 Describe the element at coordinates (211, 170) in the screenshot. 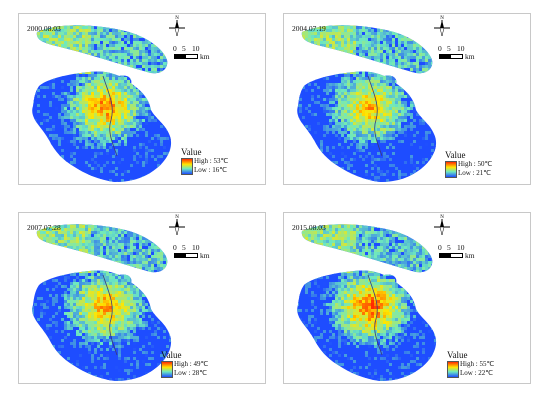

I see `legend-low-label: Low : 16℃` at that location.